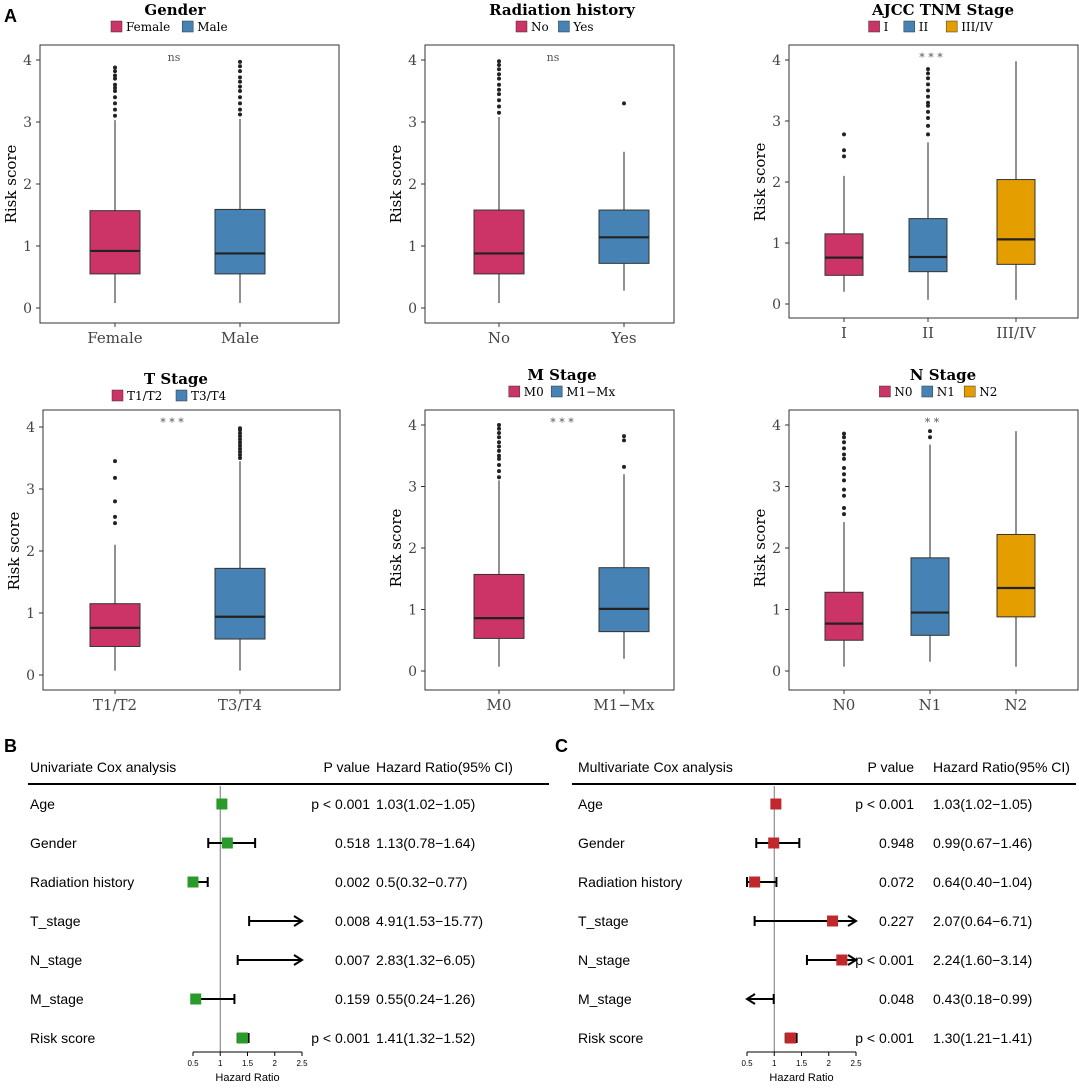 The width and height of the screenshot is (1079, 1088). Describe the element at coordinates (144, 396) in the screenshot. I see `legend-label: T1/T2` at that location.